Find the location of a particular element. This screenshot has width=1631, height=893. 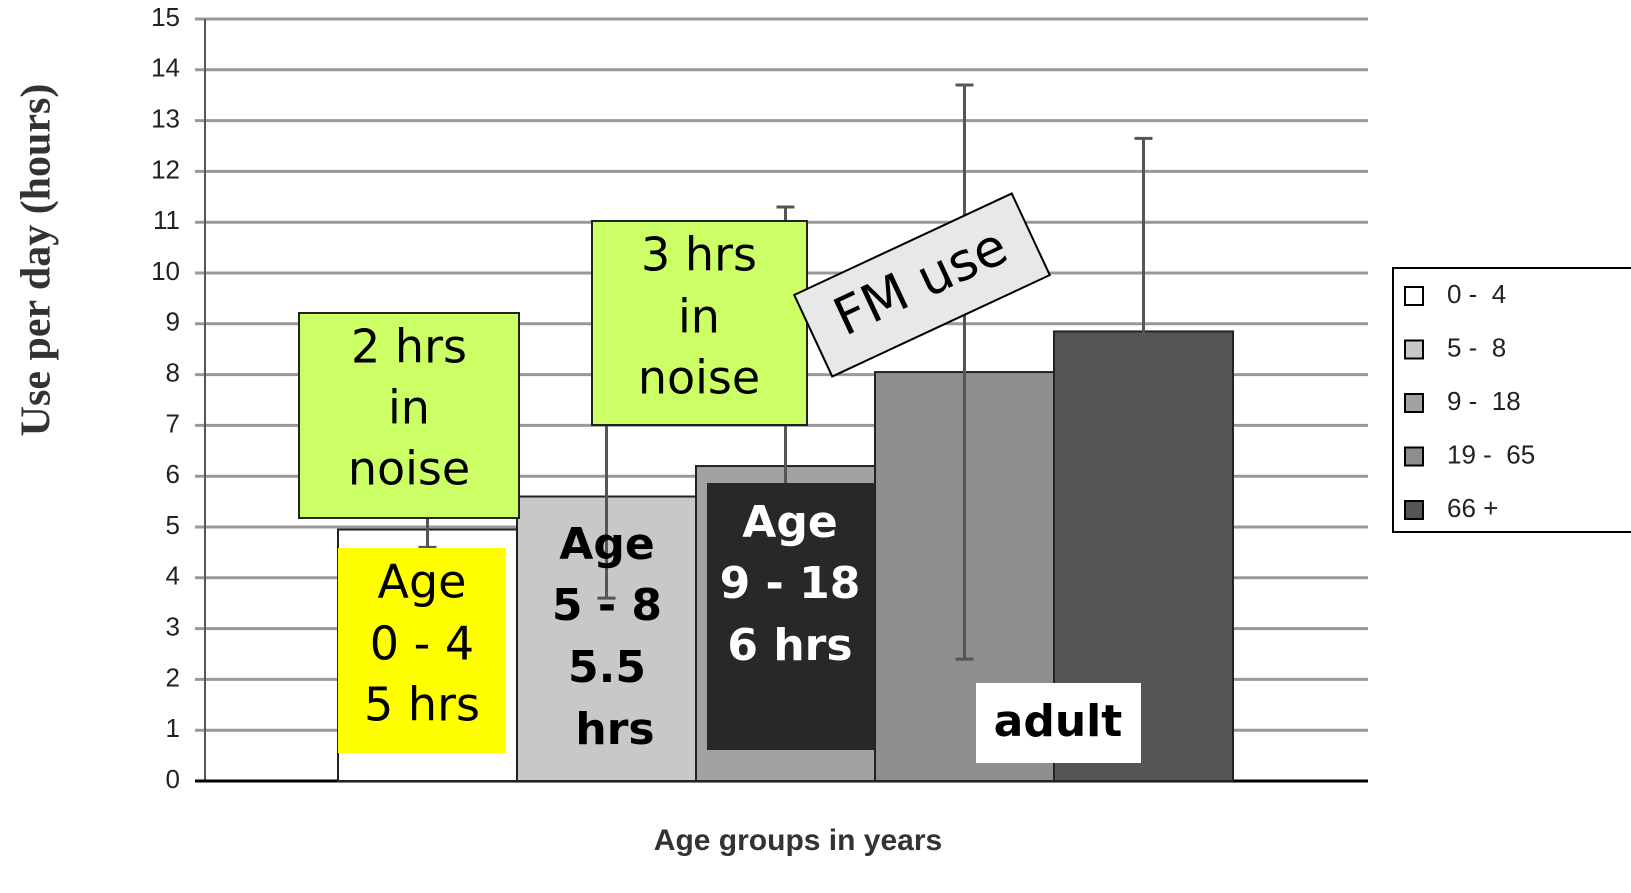

y-tick-label: 11 is located at coordinates (166, 220).